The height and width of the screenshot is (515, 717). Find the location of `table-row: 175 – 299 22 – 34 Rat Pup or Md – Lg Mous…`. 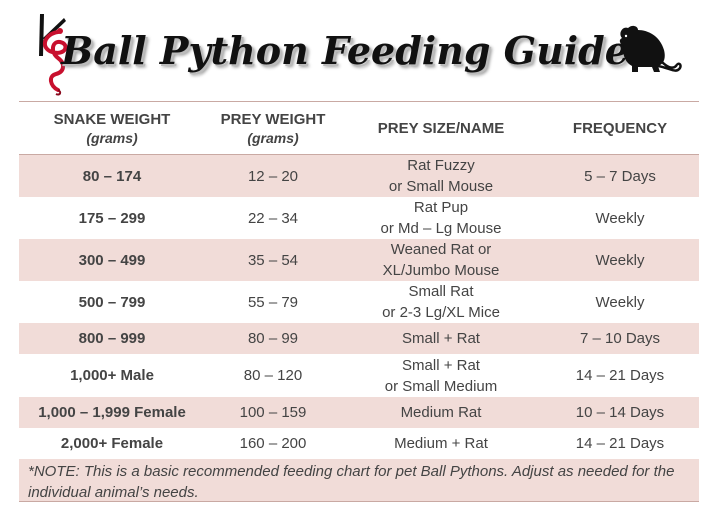

table-row: 175 – 299 22 – 34 Rat Pup or Md – Lg Mous… is located at coordinates (361, 218).